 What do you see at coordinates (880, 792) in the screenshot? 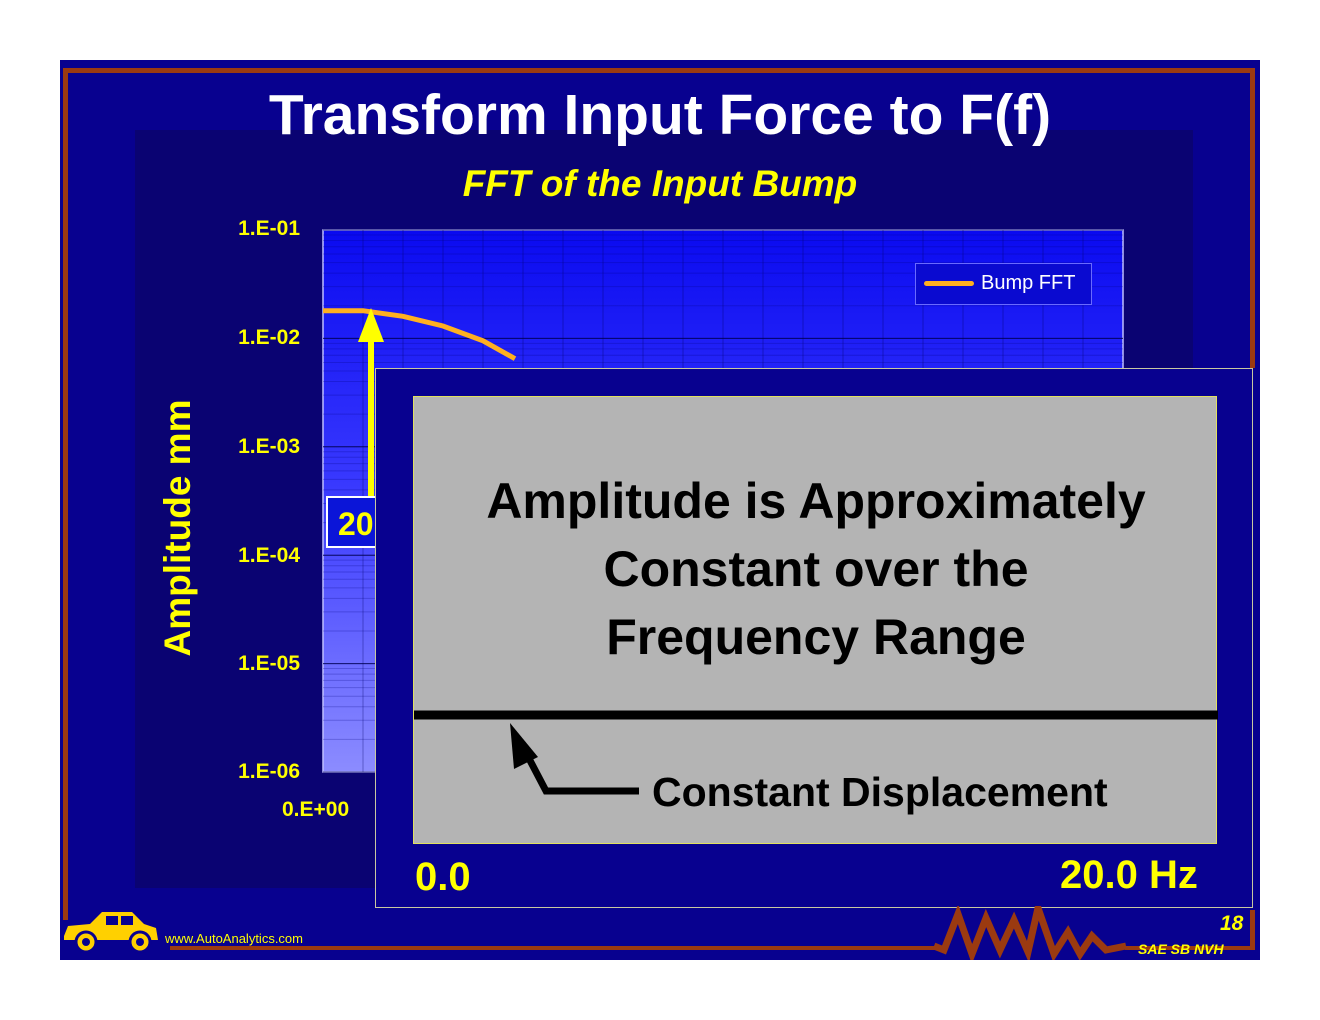
I see `constant-displacement-label: Constant Displacement` at bounding box center [880, 792].